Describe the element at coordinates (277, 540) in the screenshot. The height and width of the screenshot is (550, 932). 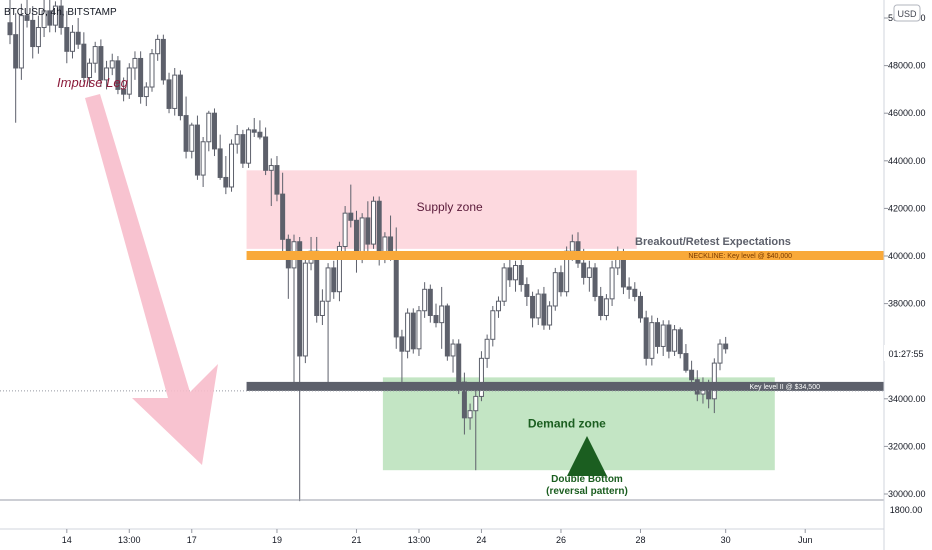
I see `time-tick-label: 19` at that location.